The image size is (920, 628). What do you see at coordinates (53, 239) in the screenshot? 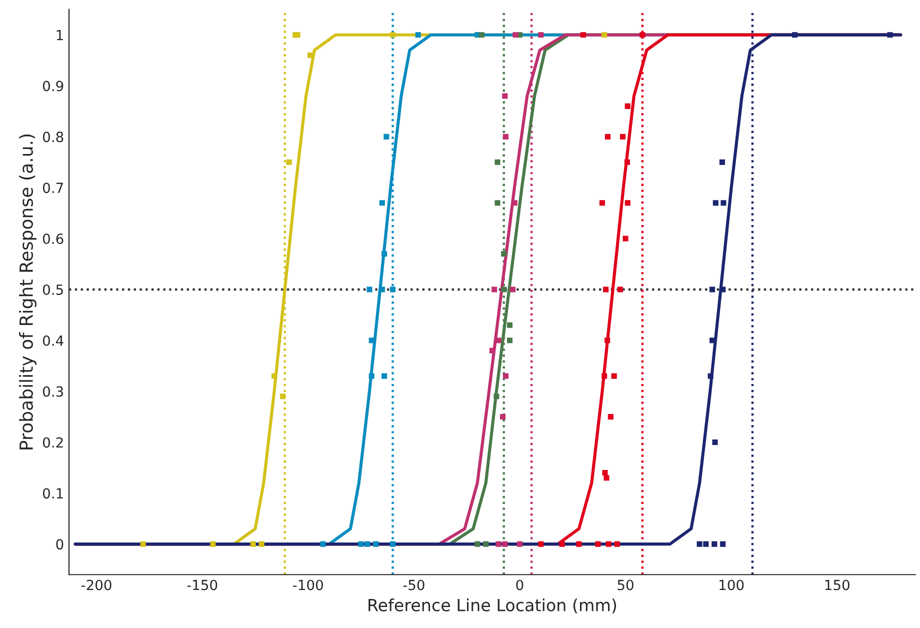
I see `y-tick-label: 0.6` at bounding box center [53, 239].